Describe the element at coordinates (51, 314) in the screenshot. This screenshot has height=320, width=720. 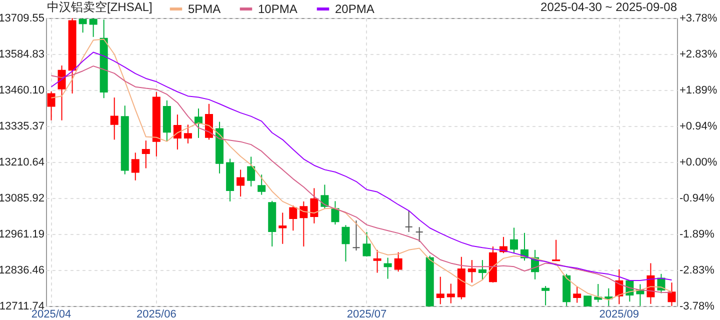
I see `x-tick-label: 2025/04` at that location.